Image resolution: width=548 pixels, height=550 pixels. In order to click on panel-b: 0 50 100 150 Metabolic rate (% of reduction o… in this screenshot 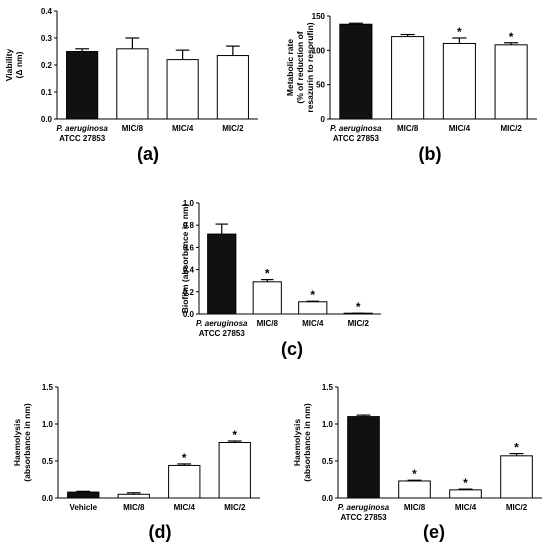, I will do `click(411, 88)`.